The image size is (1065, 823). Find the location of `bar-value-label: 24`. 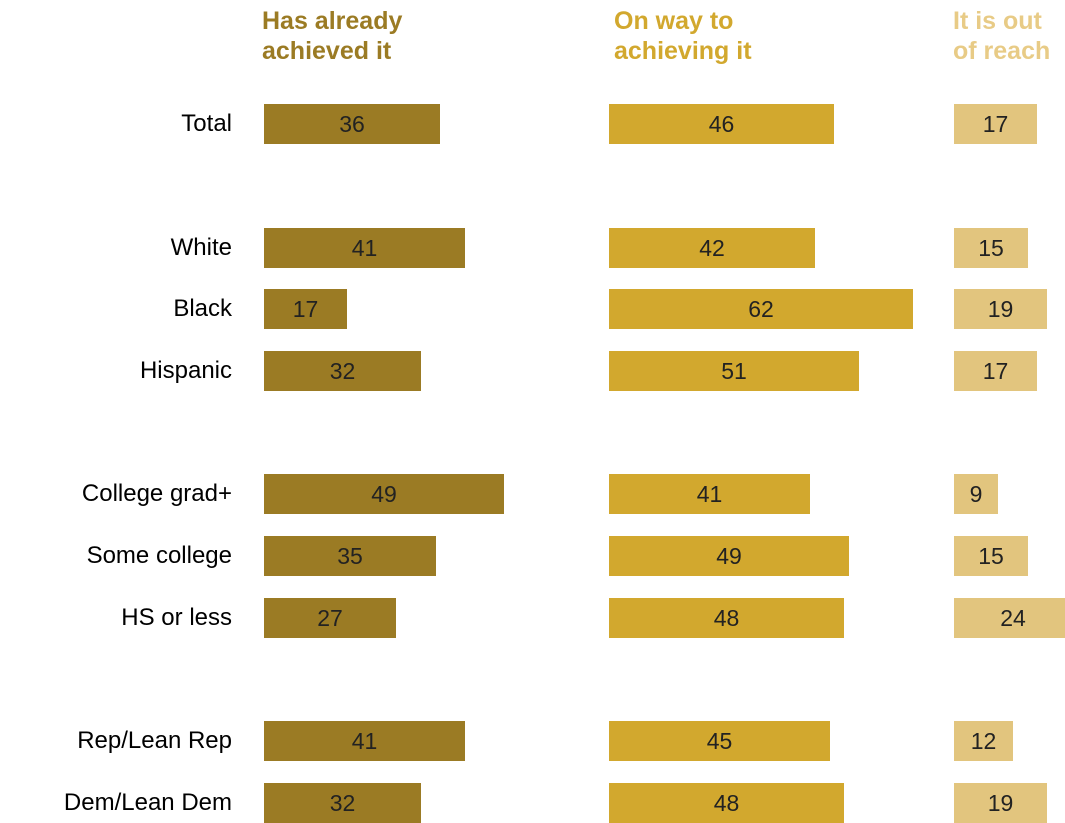

bar-value-label: 24 is located at coordinates (1013, 618).